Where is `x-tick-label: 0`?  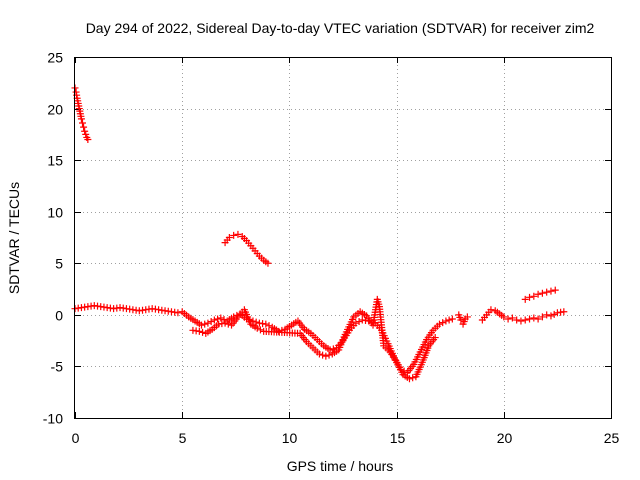 x-tick-label: 0 is located at coordinates (76, 438).